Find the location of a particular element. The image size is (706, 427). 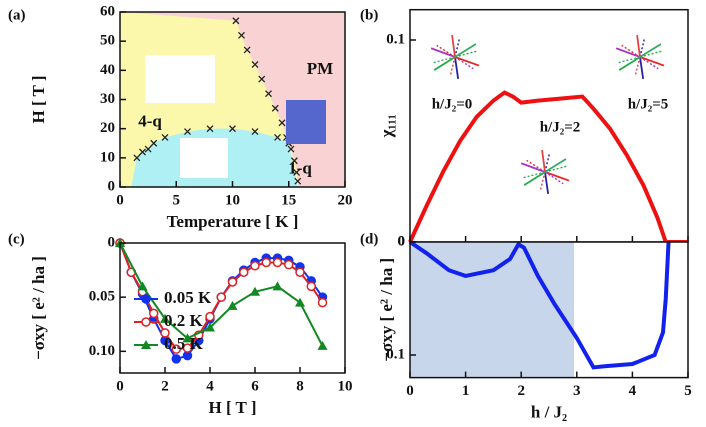

legend-label: 0.5 K is located at coordinates (184, 343).